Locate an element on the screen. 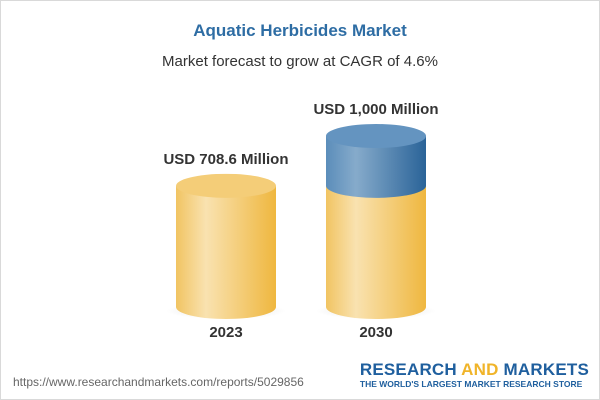  bar-top-2030 is located at coordinates (376, 136).